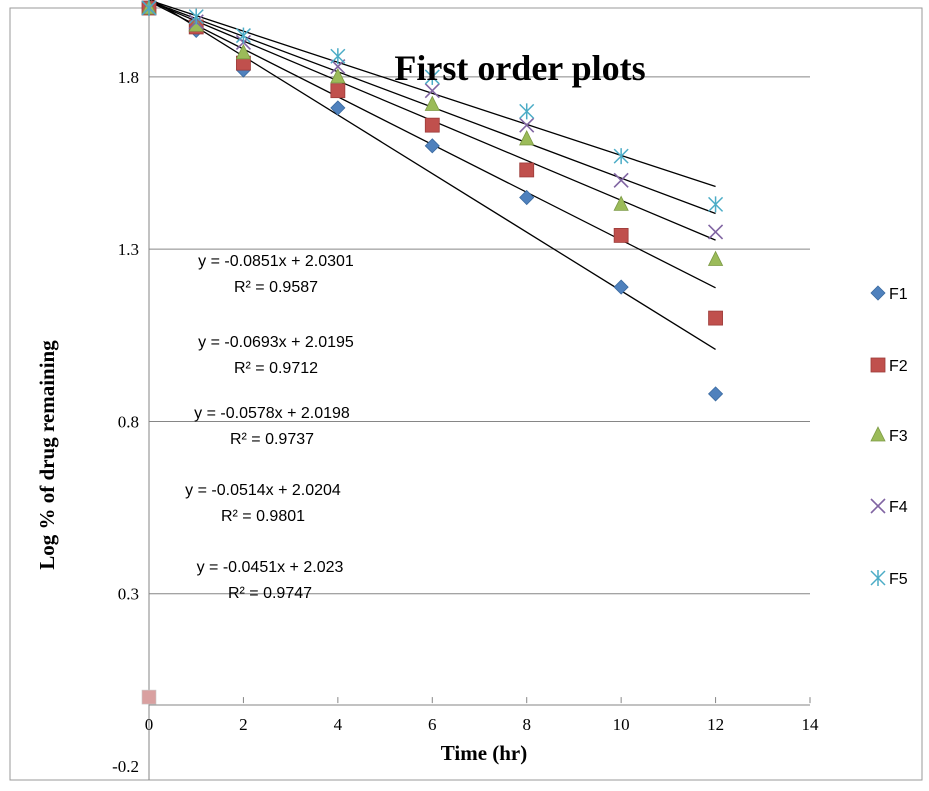  I want to click on legend-marker-f4, so click(878, 506).